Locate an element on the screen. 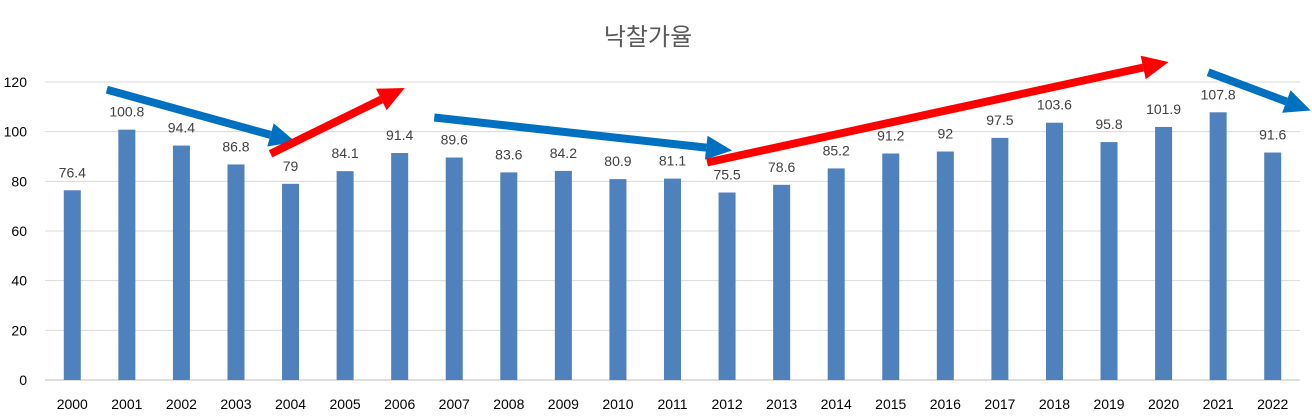  x-tick-label: 2016 is located at coordinates (945, 404).